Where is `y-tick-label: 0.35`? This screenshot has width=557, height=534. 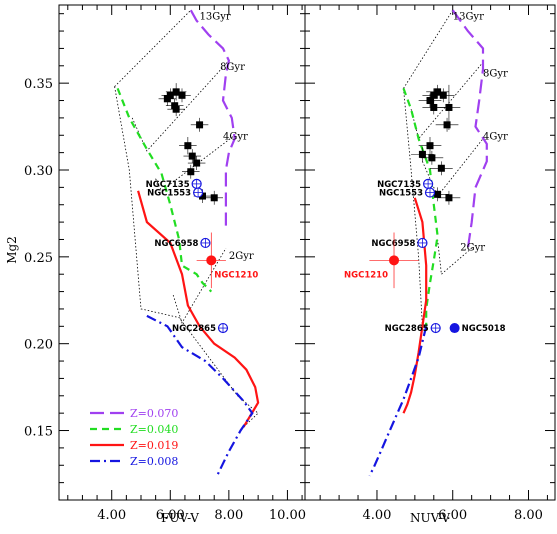
y-tick-label: 0.35 is located at coordinates (38, 84).